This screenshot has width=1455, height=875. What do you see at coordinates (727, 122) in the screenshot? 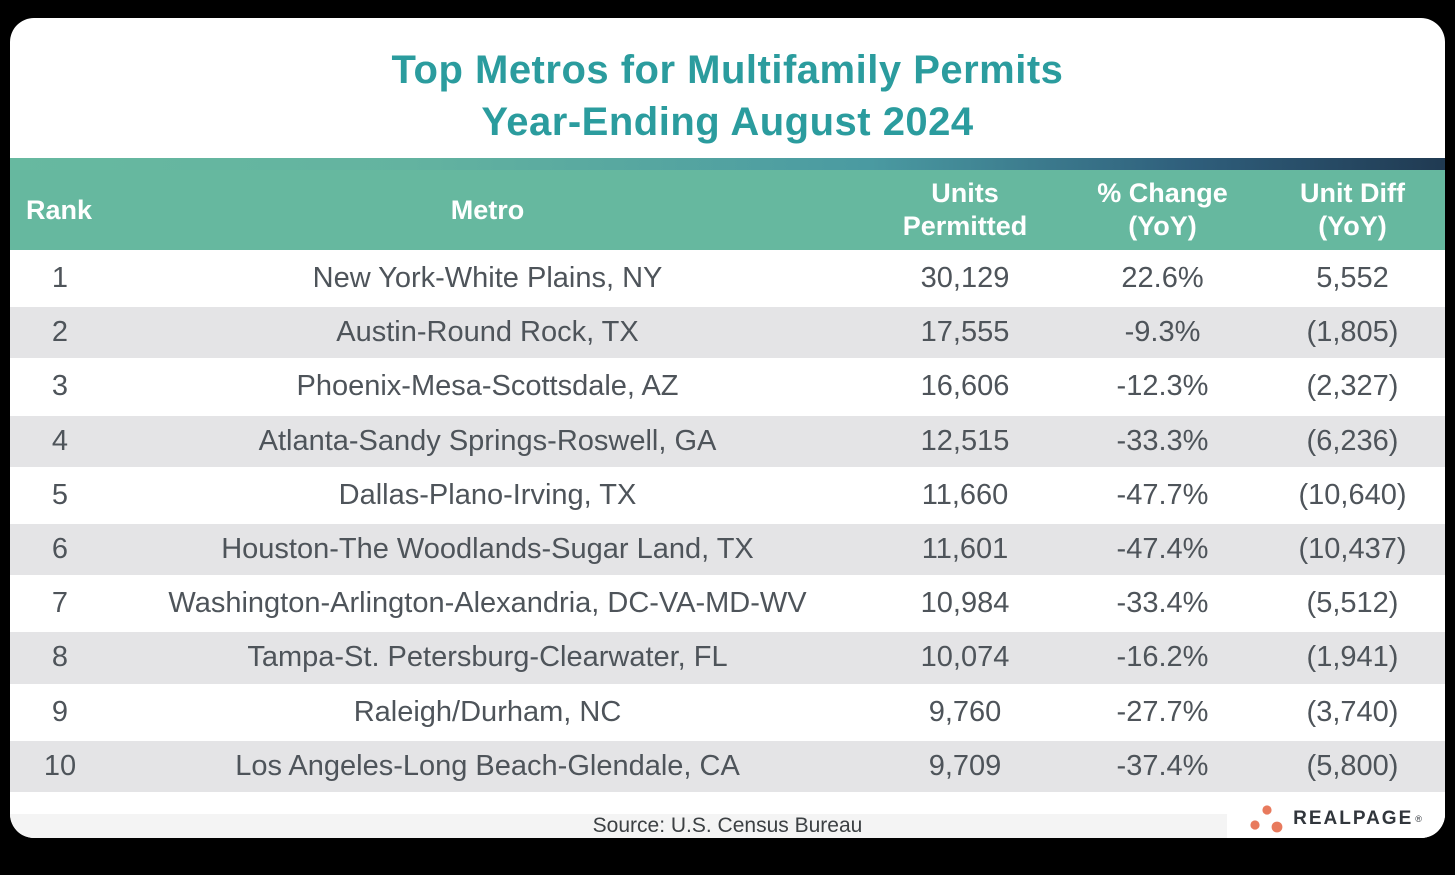
I see `page-title-line2: Year-Ending August 2024` at bounding box center [727, 122].